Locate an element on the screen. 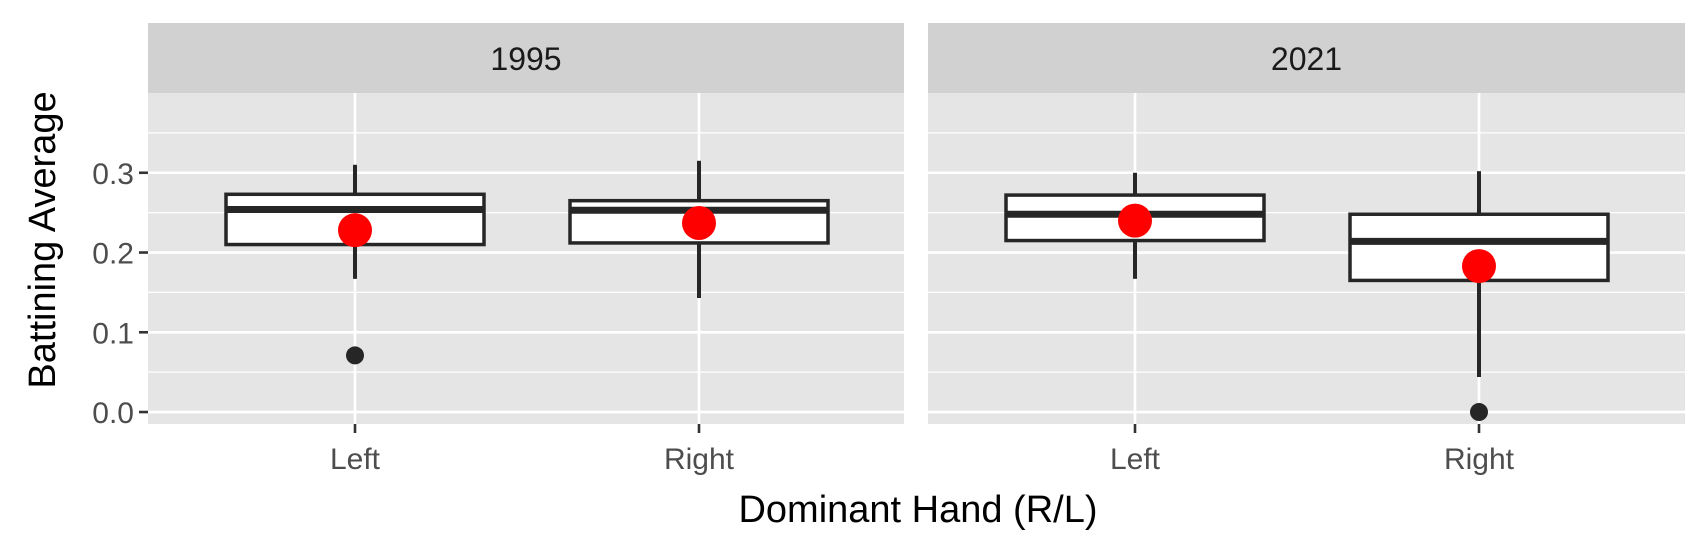 Image resolution: width=1708 pixels, height=554 pixels. y-tick-label: 0.1 is located at coordinates (113, 333).